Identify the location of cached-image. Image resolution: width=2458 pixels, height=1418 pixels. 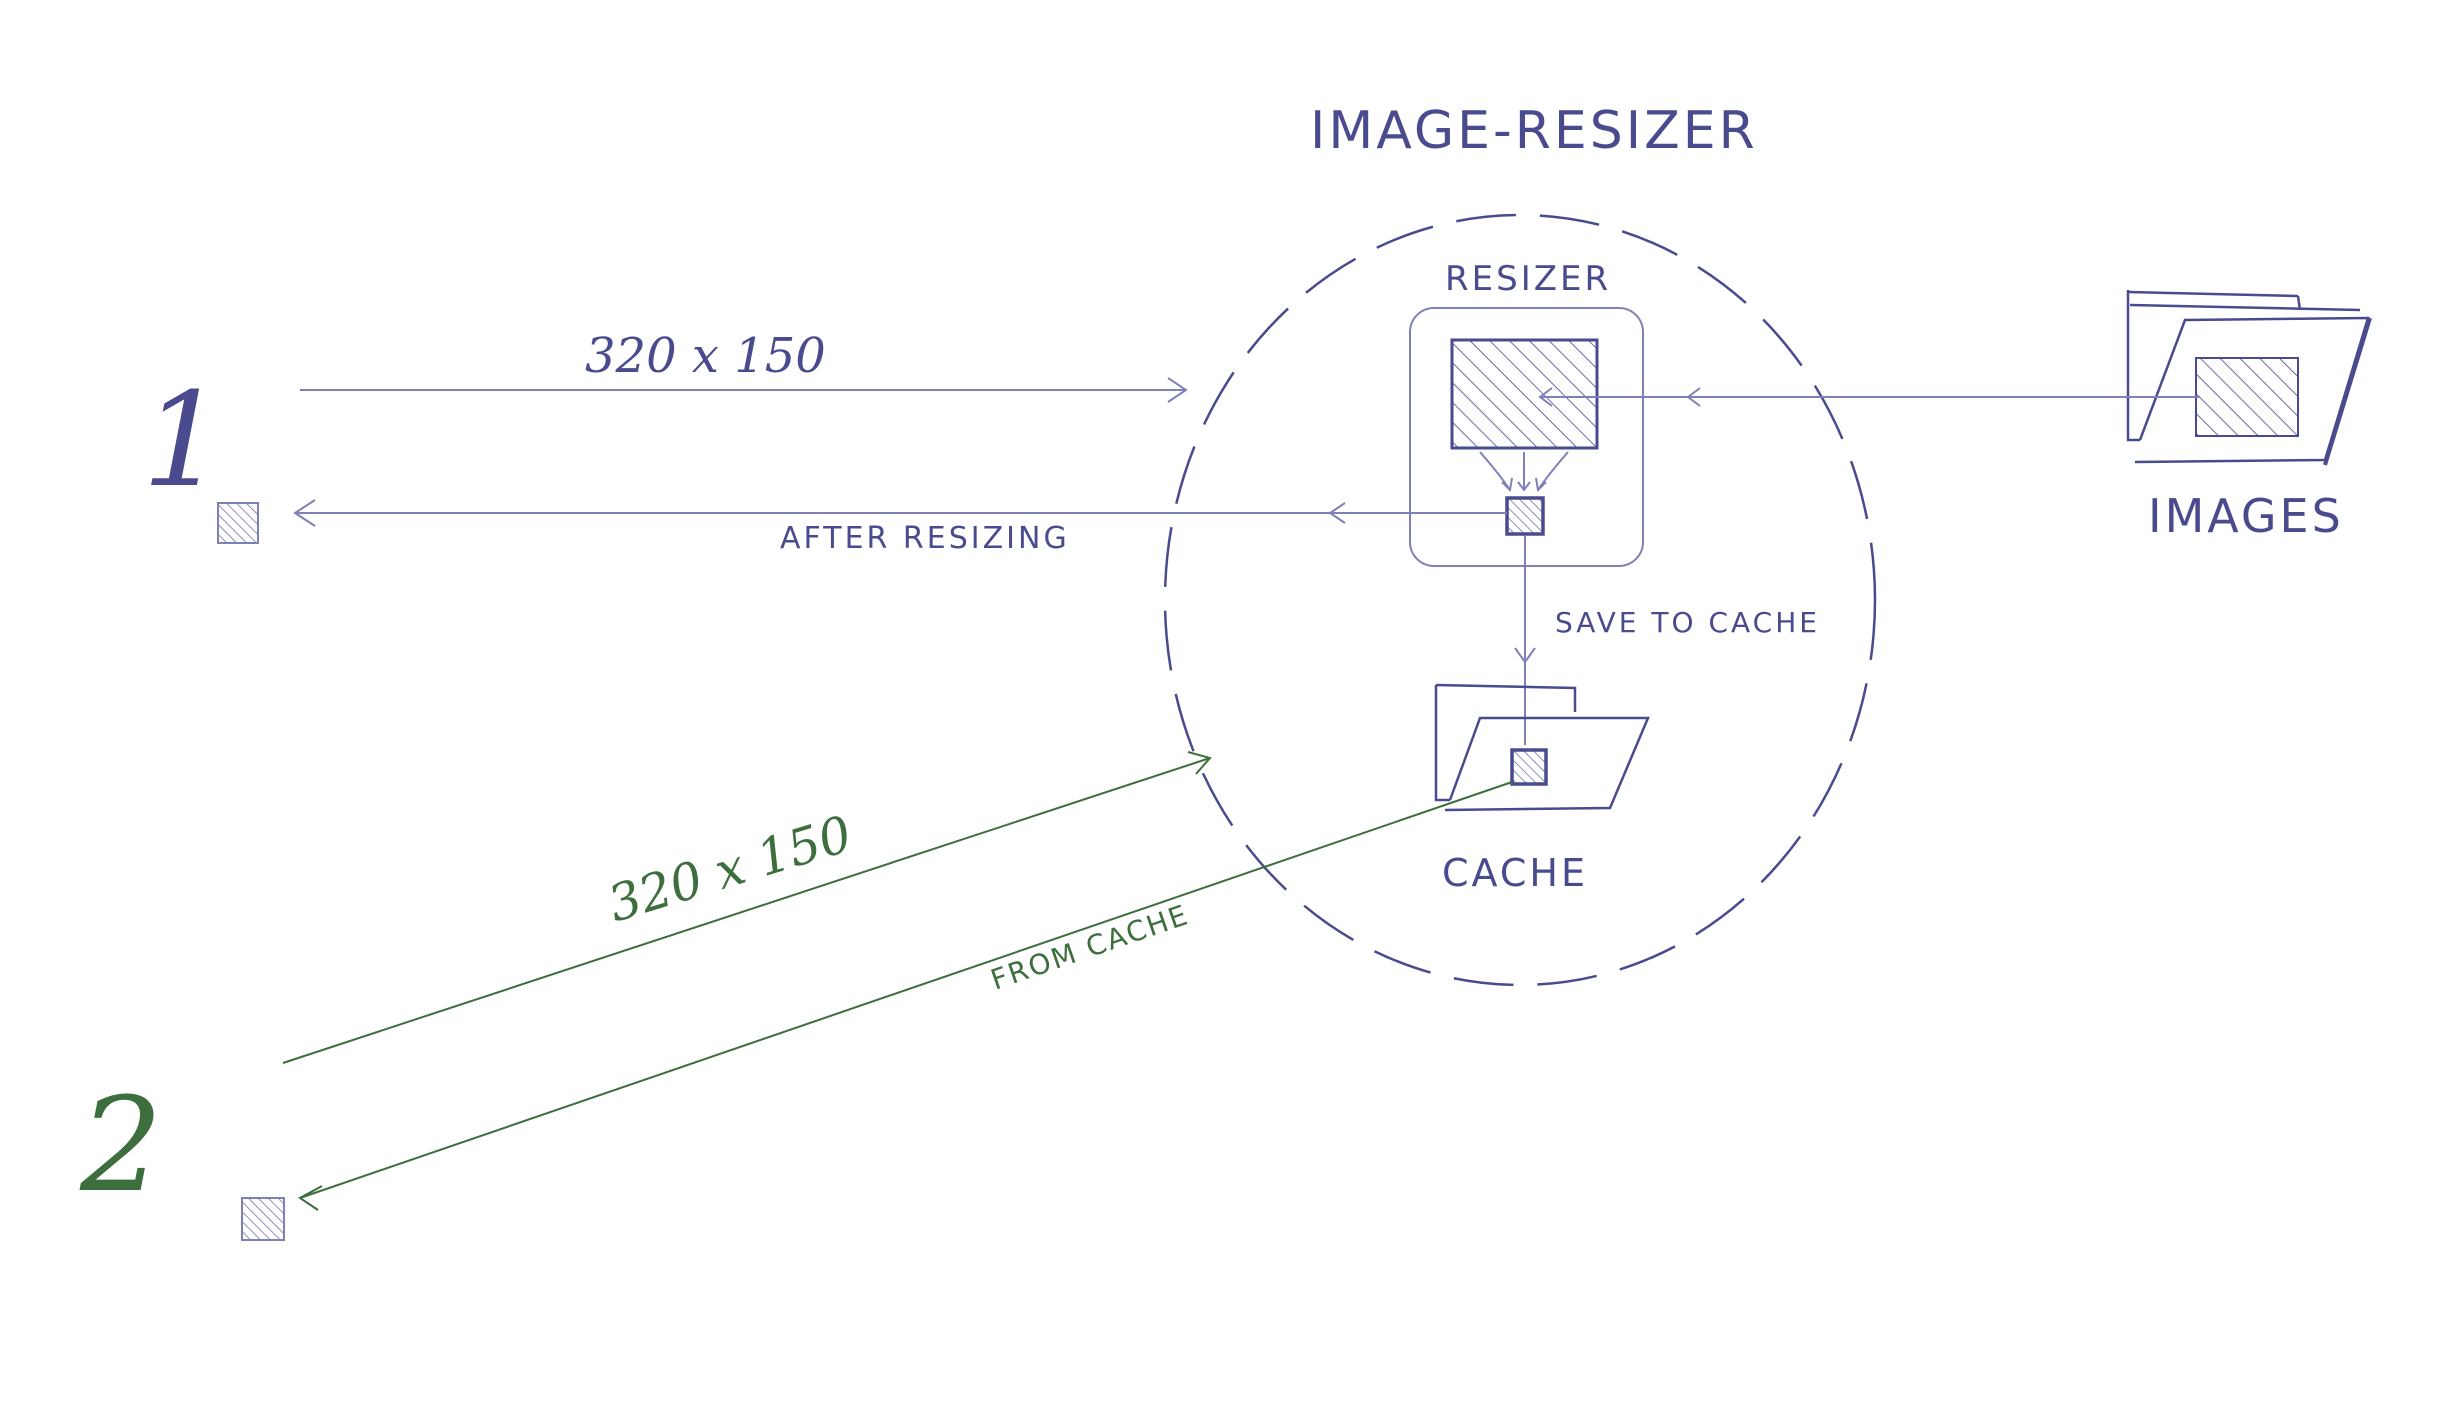
(1529, 767).